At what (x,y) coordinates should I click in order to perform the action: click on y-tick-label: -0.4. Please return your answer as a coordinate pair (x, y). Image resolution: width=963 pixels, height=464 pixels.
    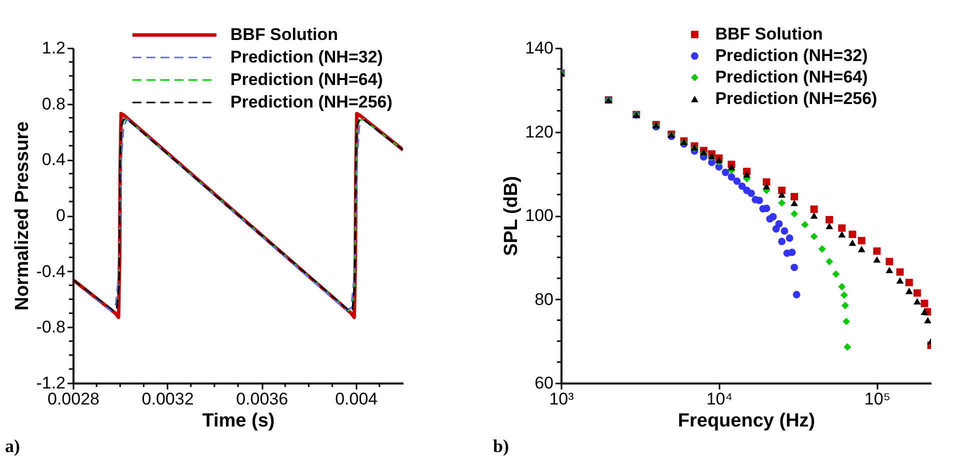
    Looking at the image, I should click on (51, 271).